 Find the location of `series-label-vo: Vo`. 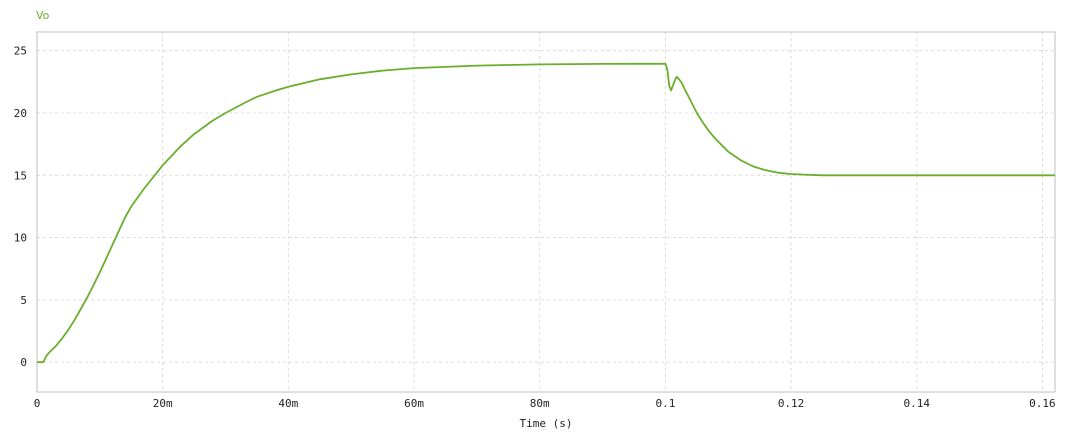

series-label-vo: Vo is located at coordinates (43, 15).